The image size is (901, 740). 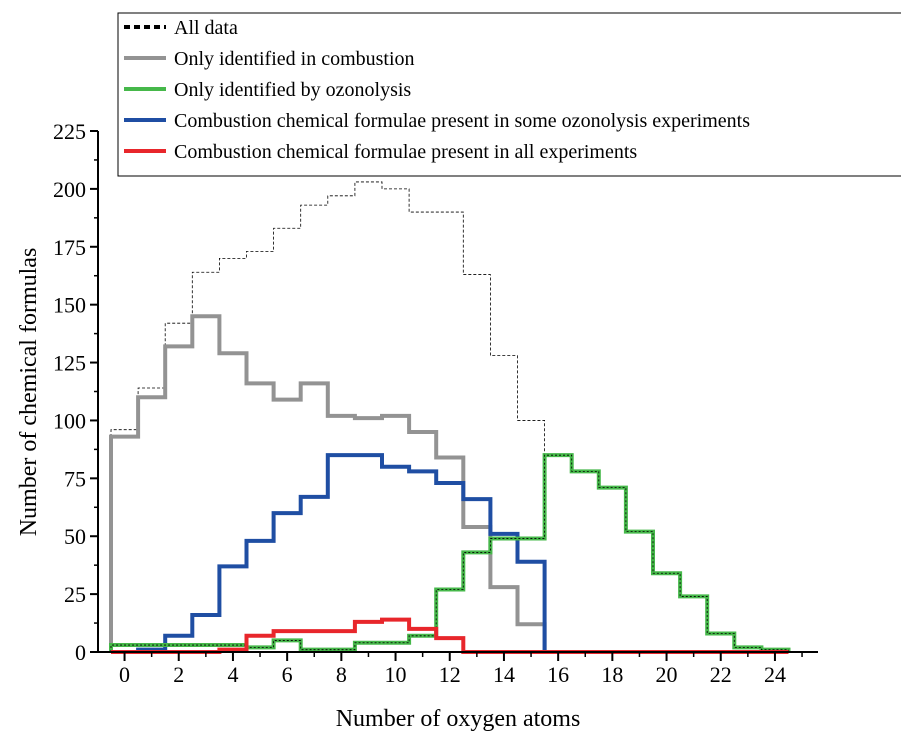 I want to click on x-tick-label: 6, so click(x=287, y=674).